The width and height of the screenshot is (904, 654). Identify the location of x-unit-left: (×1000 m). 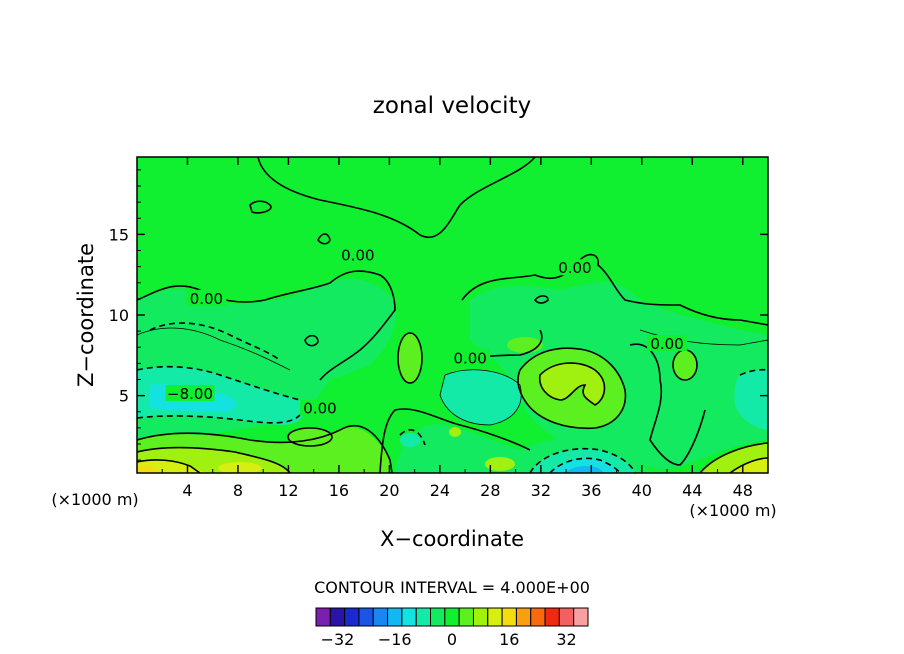
(94, 499).